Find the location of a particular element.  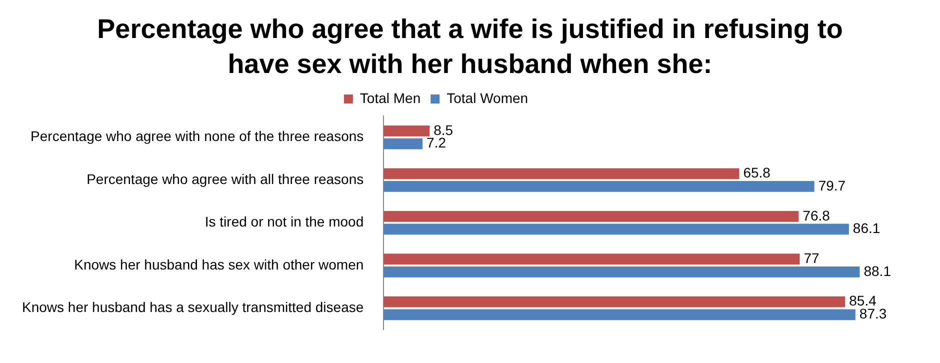

legend-label: Total Men is located at coordinates (390, 98).